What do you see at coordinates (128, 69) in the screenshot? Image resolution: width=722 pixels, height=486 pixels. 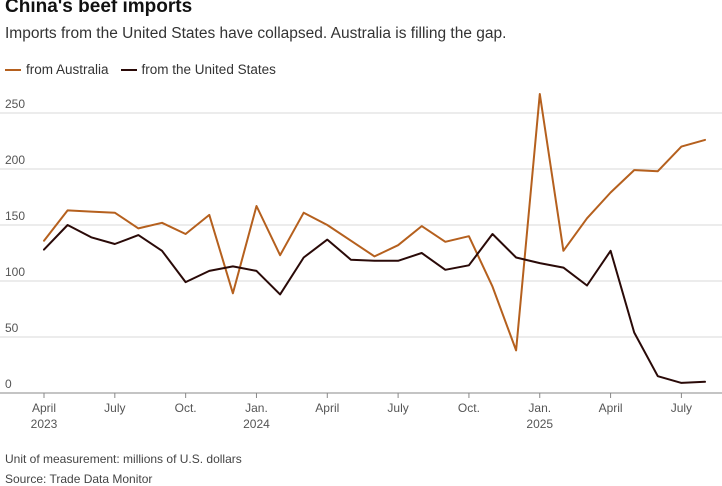 I see `legend-swatch-united-states` at bounding box center [128, 69].